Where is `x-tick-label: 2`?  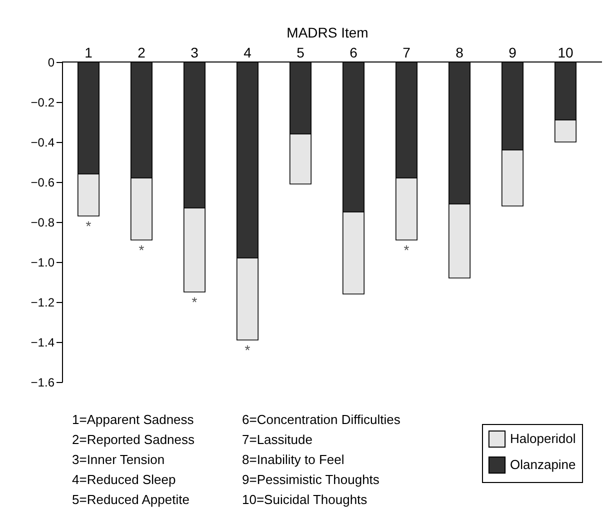 x-tick-label: 2 is located at coordinates (142, 52).